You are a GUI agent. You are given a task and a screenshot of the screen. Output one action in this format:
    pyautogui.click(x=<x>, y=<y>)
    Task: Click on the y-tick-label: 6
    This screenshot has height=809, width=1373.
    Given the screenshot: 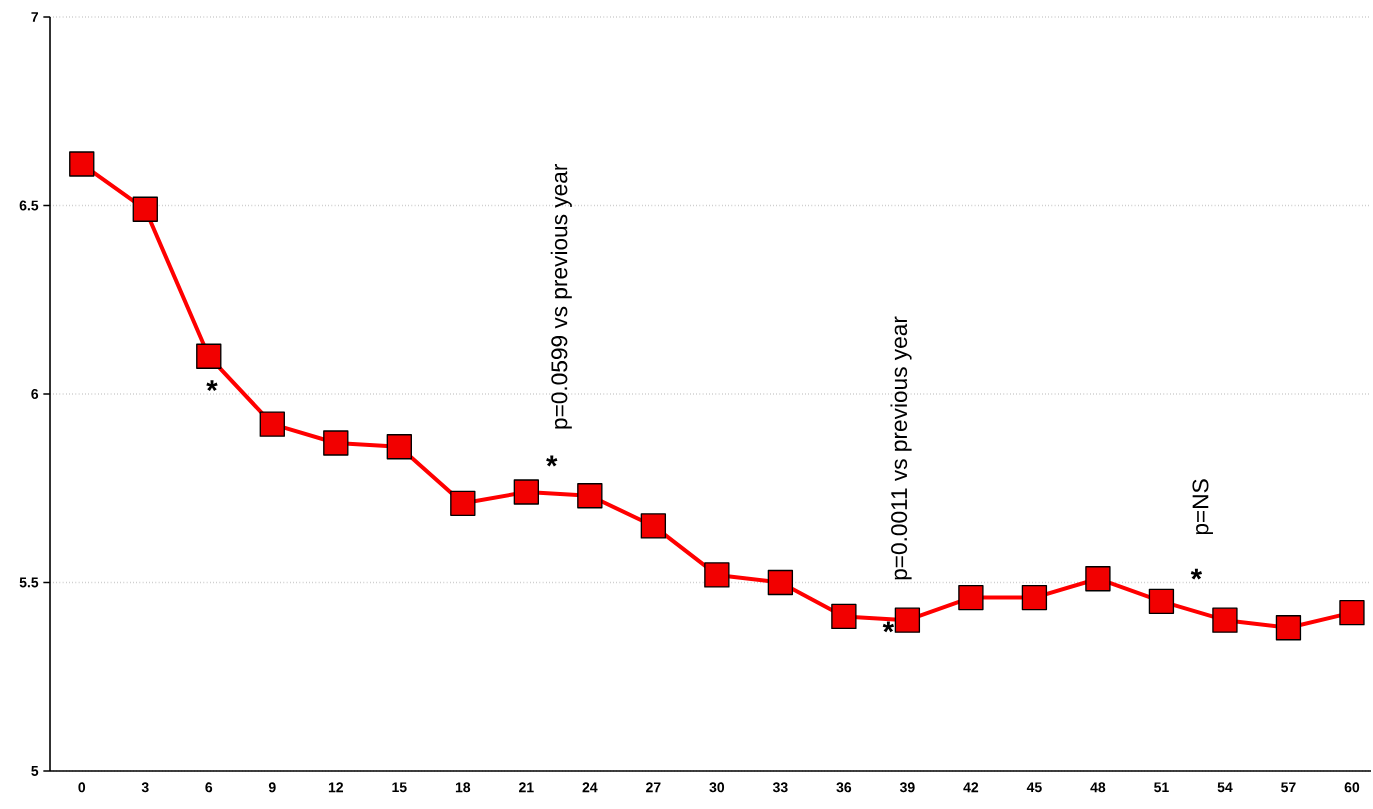 What is the action you would take?
    pyautogui.click(x=35, y=394)
    